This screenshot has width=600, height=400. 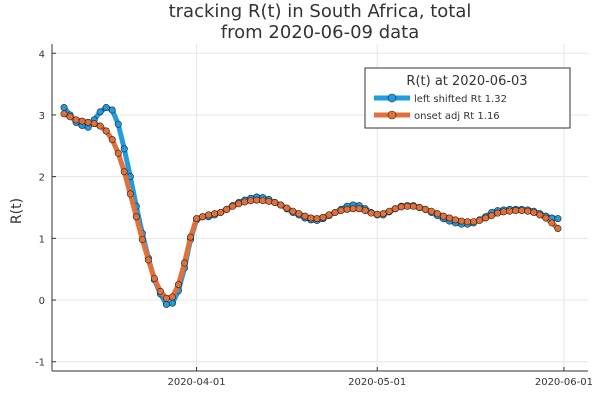 What do you see at coordinates (40, 208) in the screenshot?
I see `y-tick-labels: -1 0 1 2 3 4` at bounding box center [40, 208].